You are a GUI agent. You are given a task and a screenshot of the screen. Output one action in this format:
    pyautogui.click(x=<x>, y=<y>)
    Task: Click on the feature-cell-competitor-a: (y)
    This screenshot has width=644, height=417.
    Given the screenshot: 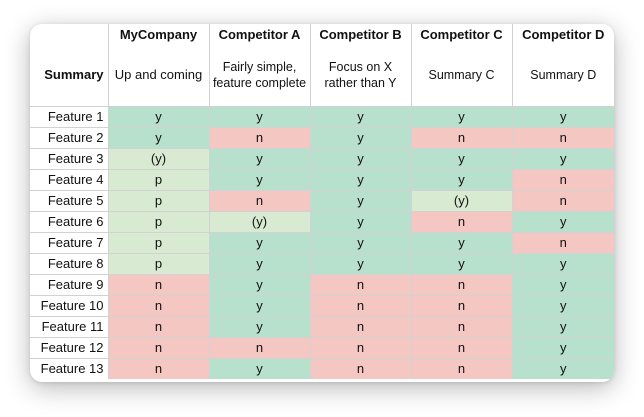 What is the action you would take?
    pyautogui.click(x=259, y=222)
    